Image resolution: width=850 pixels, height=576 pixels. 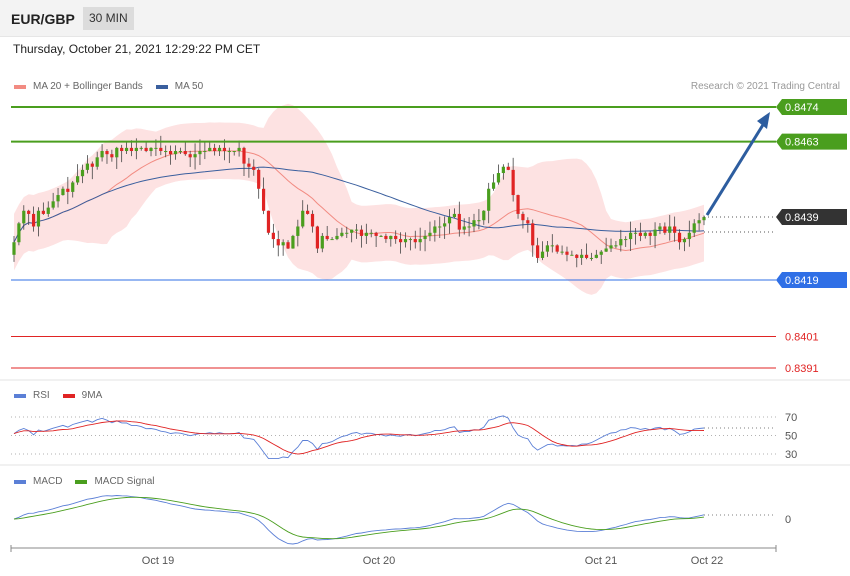 What do you see at coordinates (788, 520) in the screenshot?
I see `macd-level-label-0: 0` at bounding box center [788, 520].